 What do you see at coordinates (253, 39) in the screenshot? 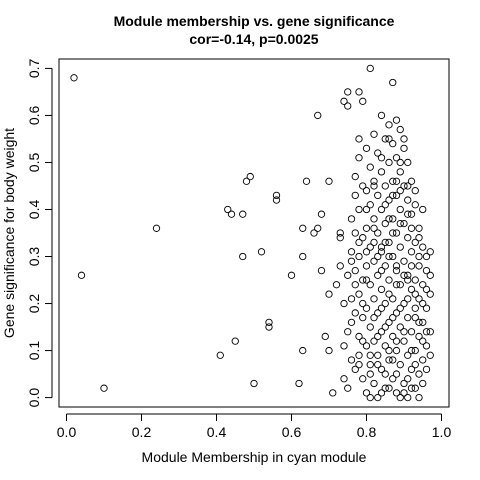
I see `chart-subtitle: cor=-0.14, p=0.0025` at bounding box center [253, 39].